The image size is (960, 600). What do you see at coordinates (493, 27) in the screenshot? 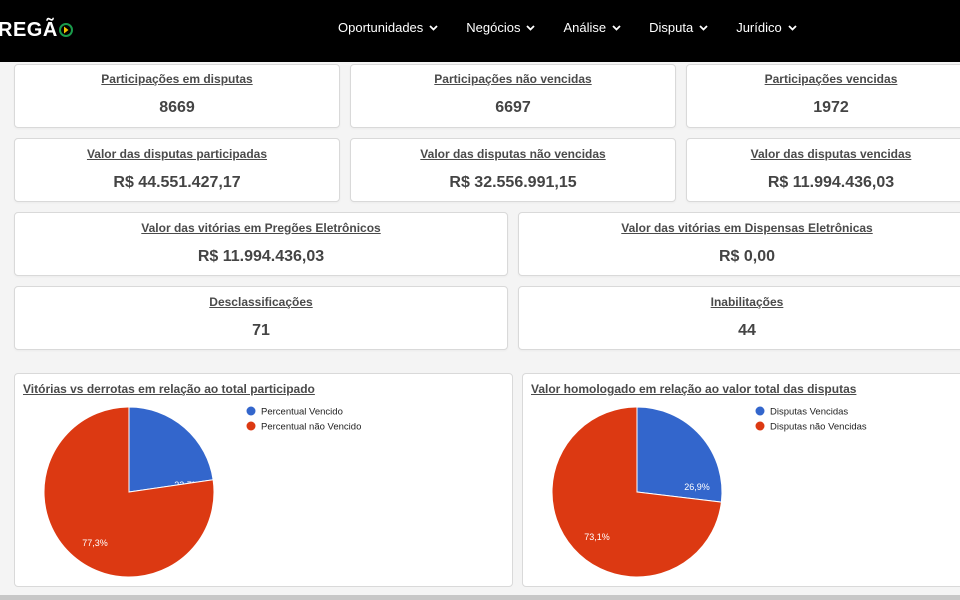
I see `nav-label: Negócios` at bounding box center [493, 27].